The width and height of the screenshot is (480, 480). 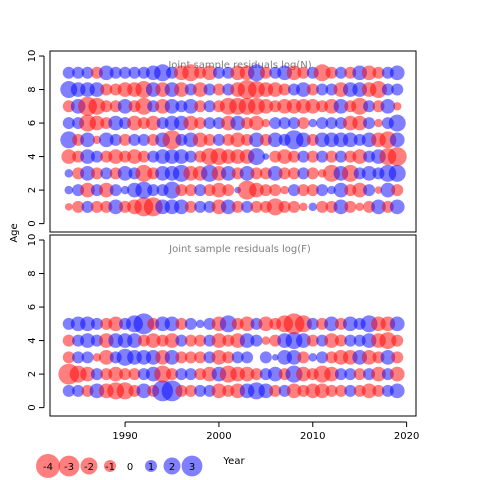 What do you see at coordinates (119, 466) in the screenshot?
I see `legend: -4 -3 -2 -1 0 1 2 3` at bounding box center [119, 466].